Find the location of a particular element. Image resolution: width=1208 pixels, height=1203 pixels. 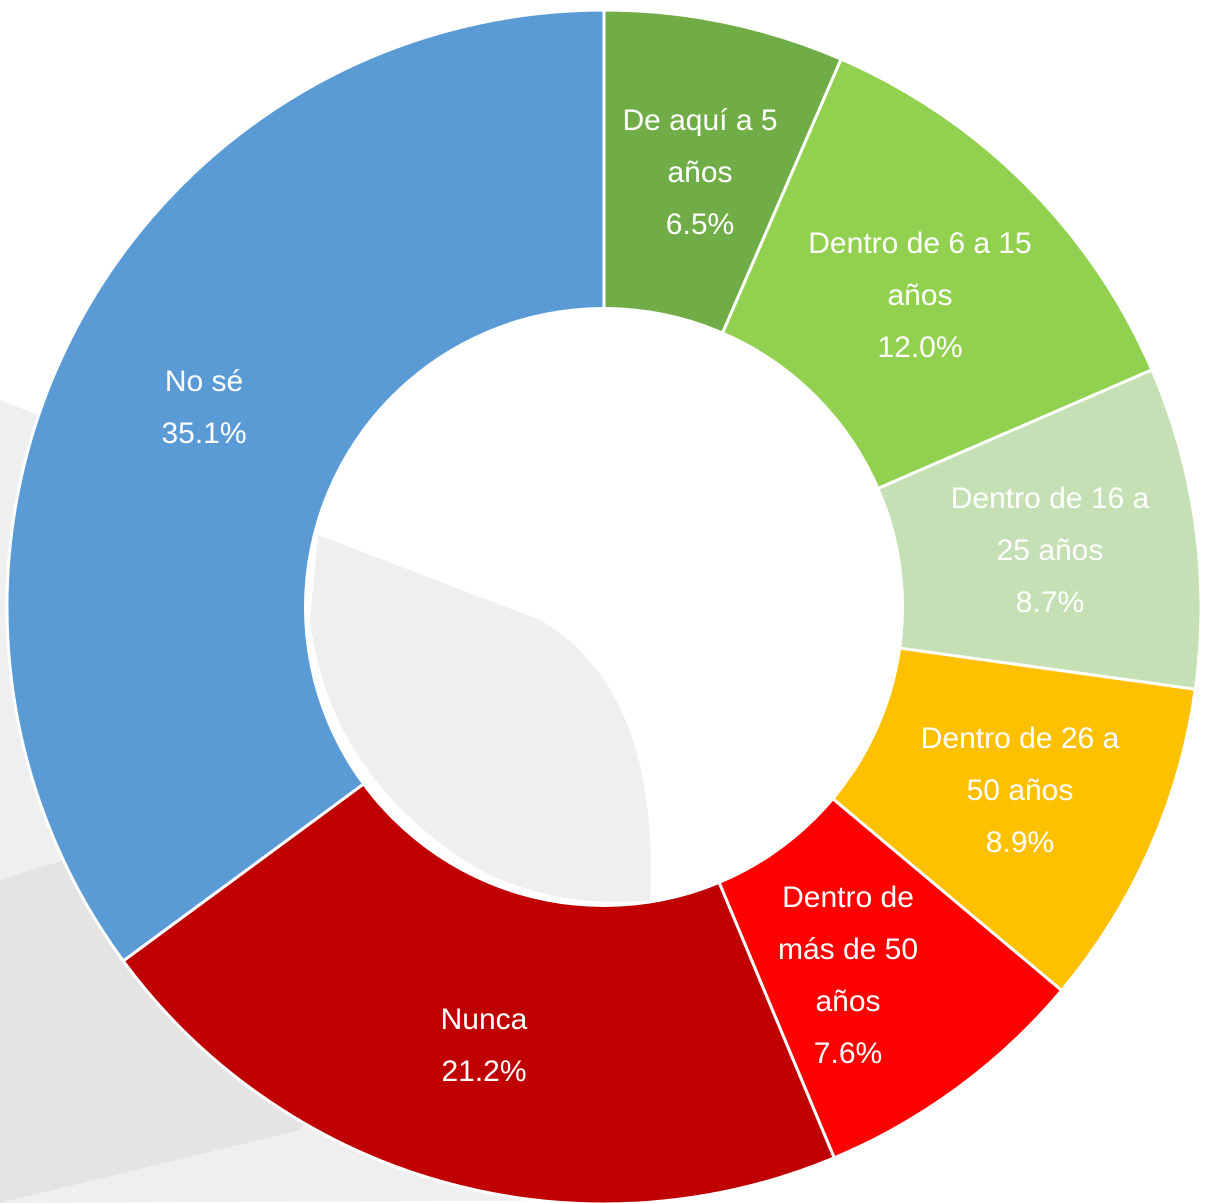

value-label: 35.1% is located at coordinates (203, 433).